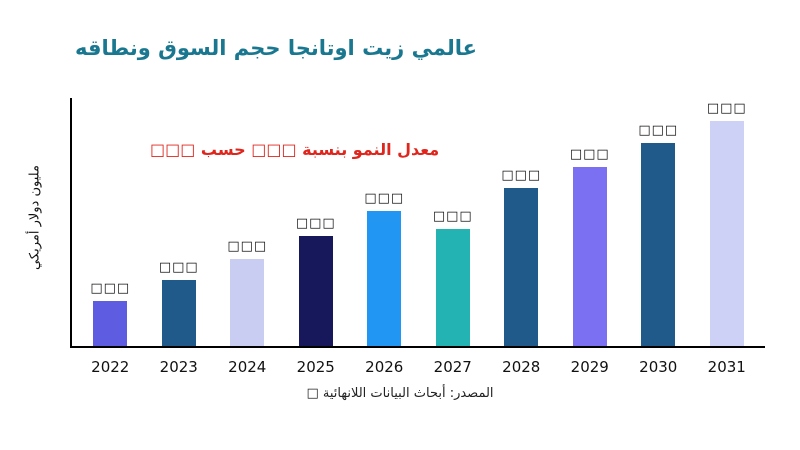 The image size is (800, 450). What do you see at coordinates (315, 367) in the screenshot?
I see `x-tick-label: 2025` at bounding box center [315, 367].